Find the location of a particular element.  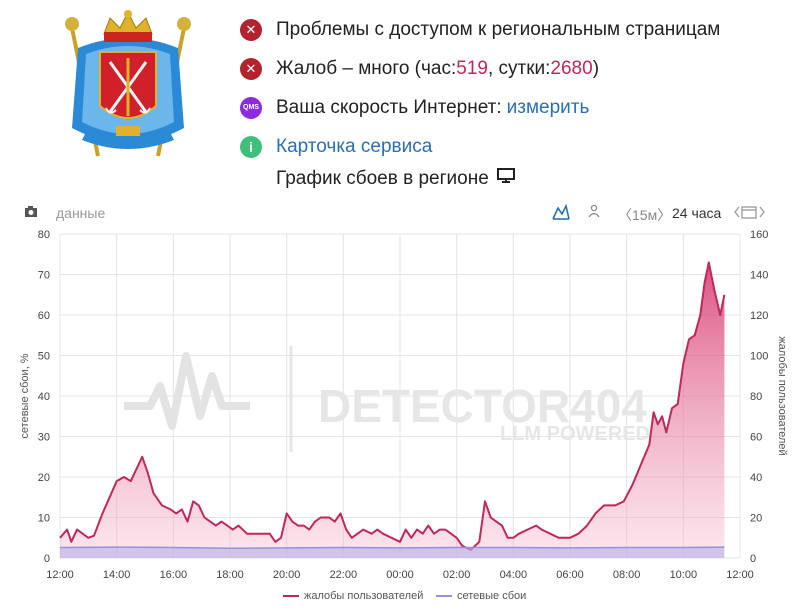

speed-measure-link: измерить is located at coordinates (548, 107).